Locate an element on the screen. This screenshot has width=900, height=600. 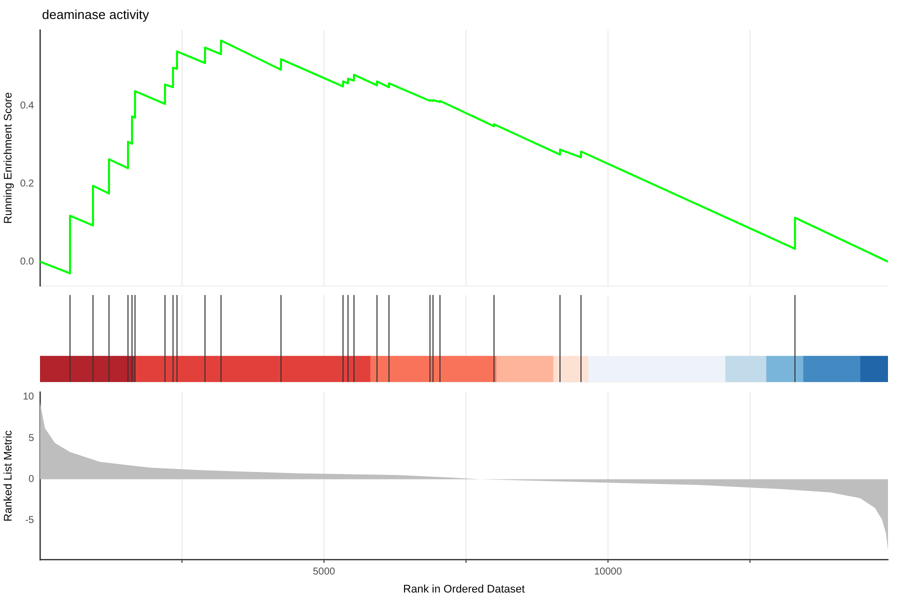
y-tick-label: 0.2 is located at coordinates (27, 184).